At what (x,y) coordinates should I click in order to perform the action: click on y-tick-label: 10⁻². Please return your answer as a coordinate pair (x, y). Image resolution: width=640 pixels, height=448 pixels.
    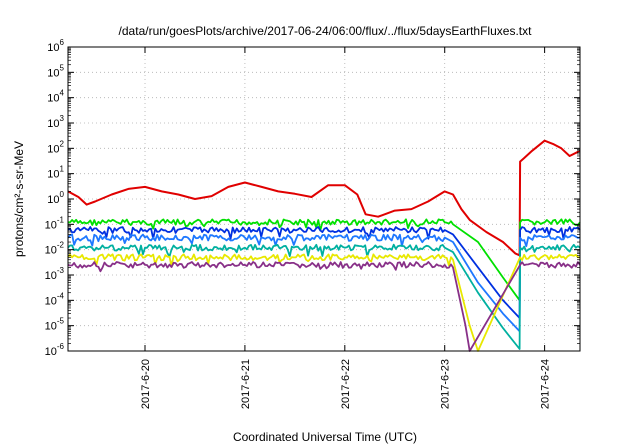
    Looking at the image, I should click on (55, 249).